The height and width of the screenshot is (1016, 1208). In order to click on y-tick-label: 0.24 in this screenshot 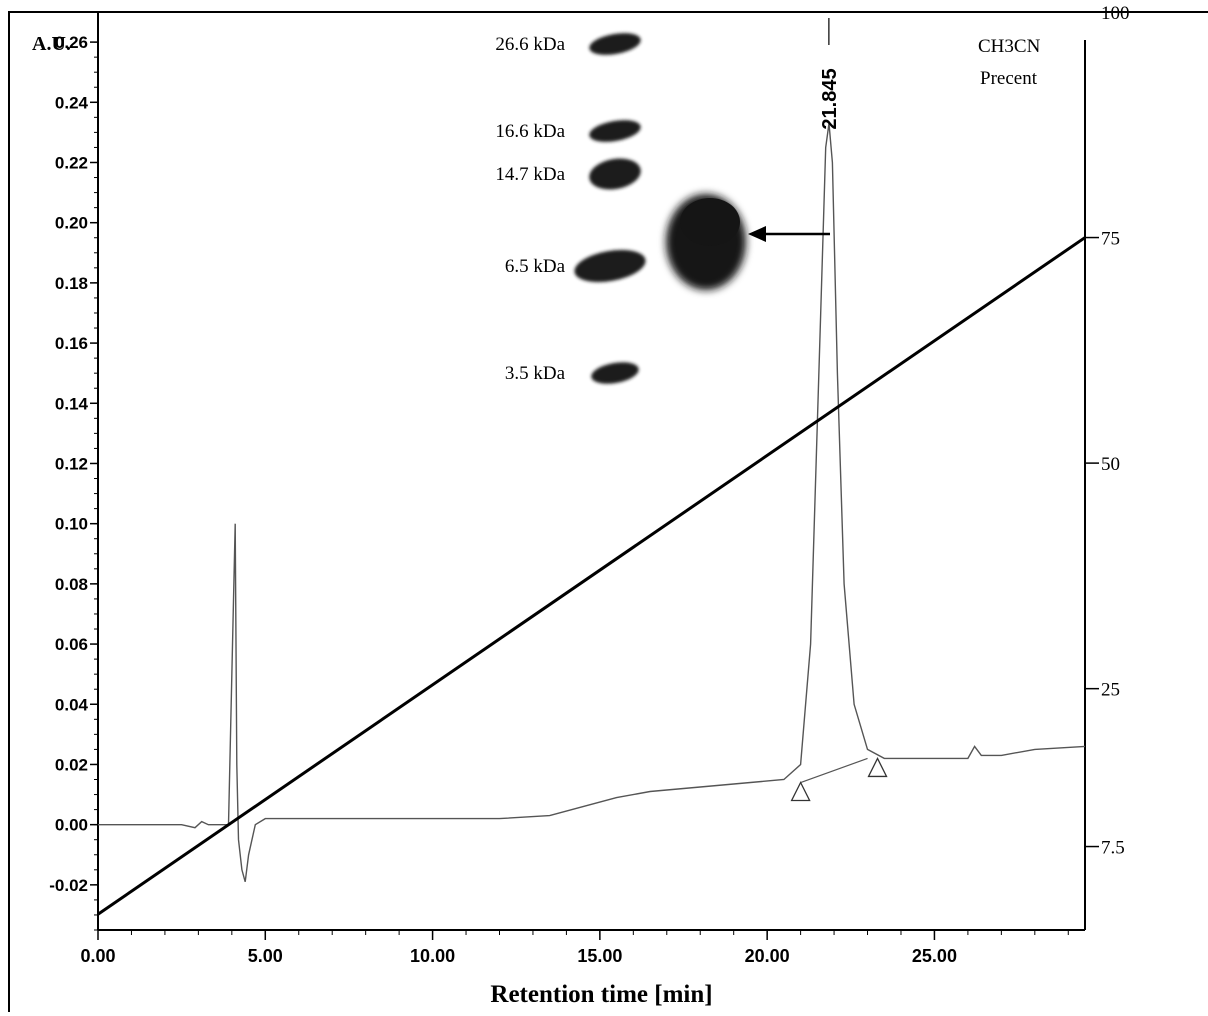, I will do `click(72, 102)`.